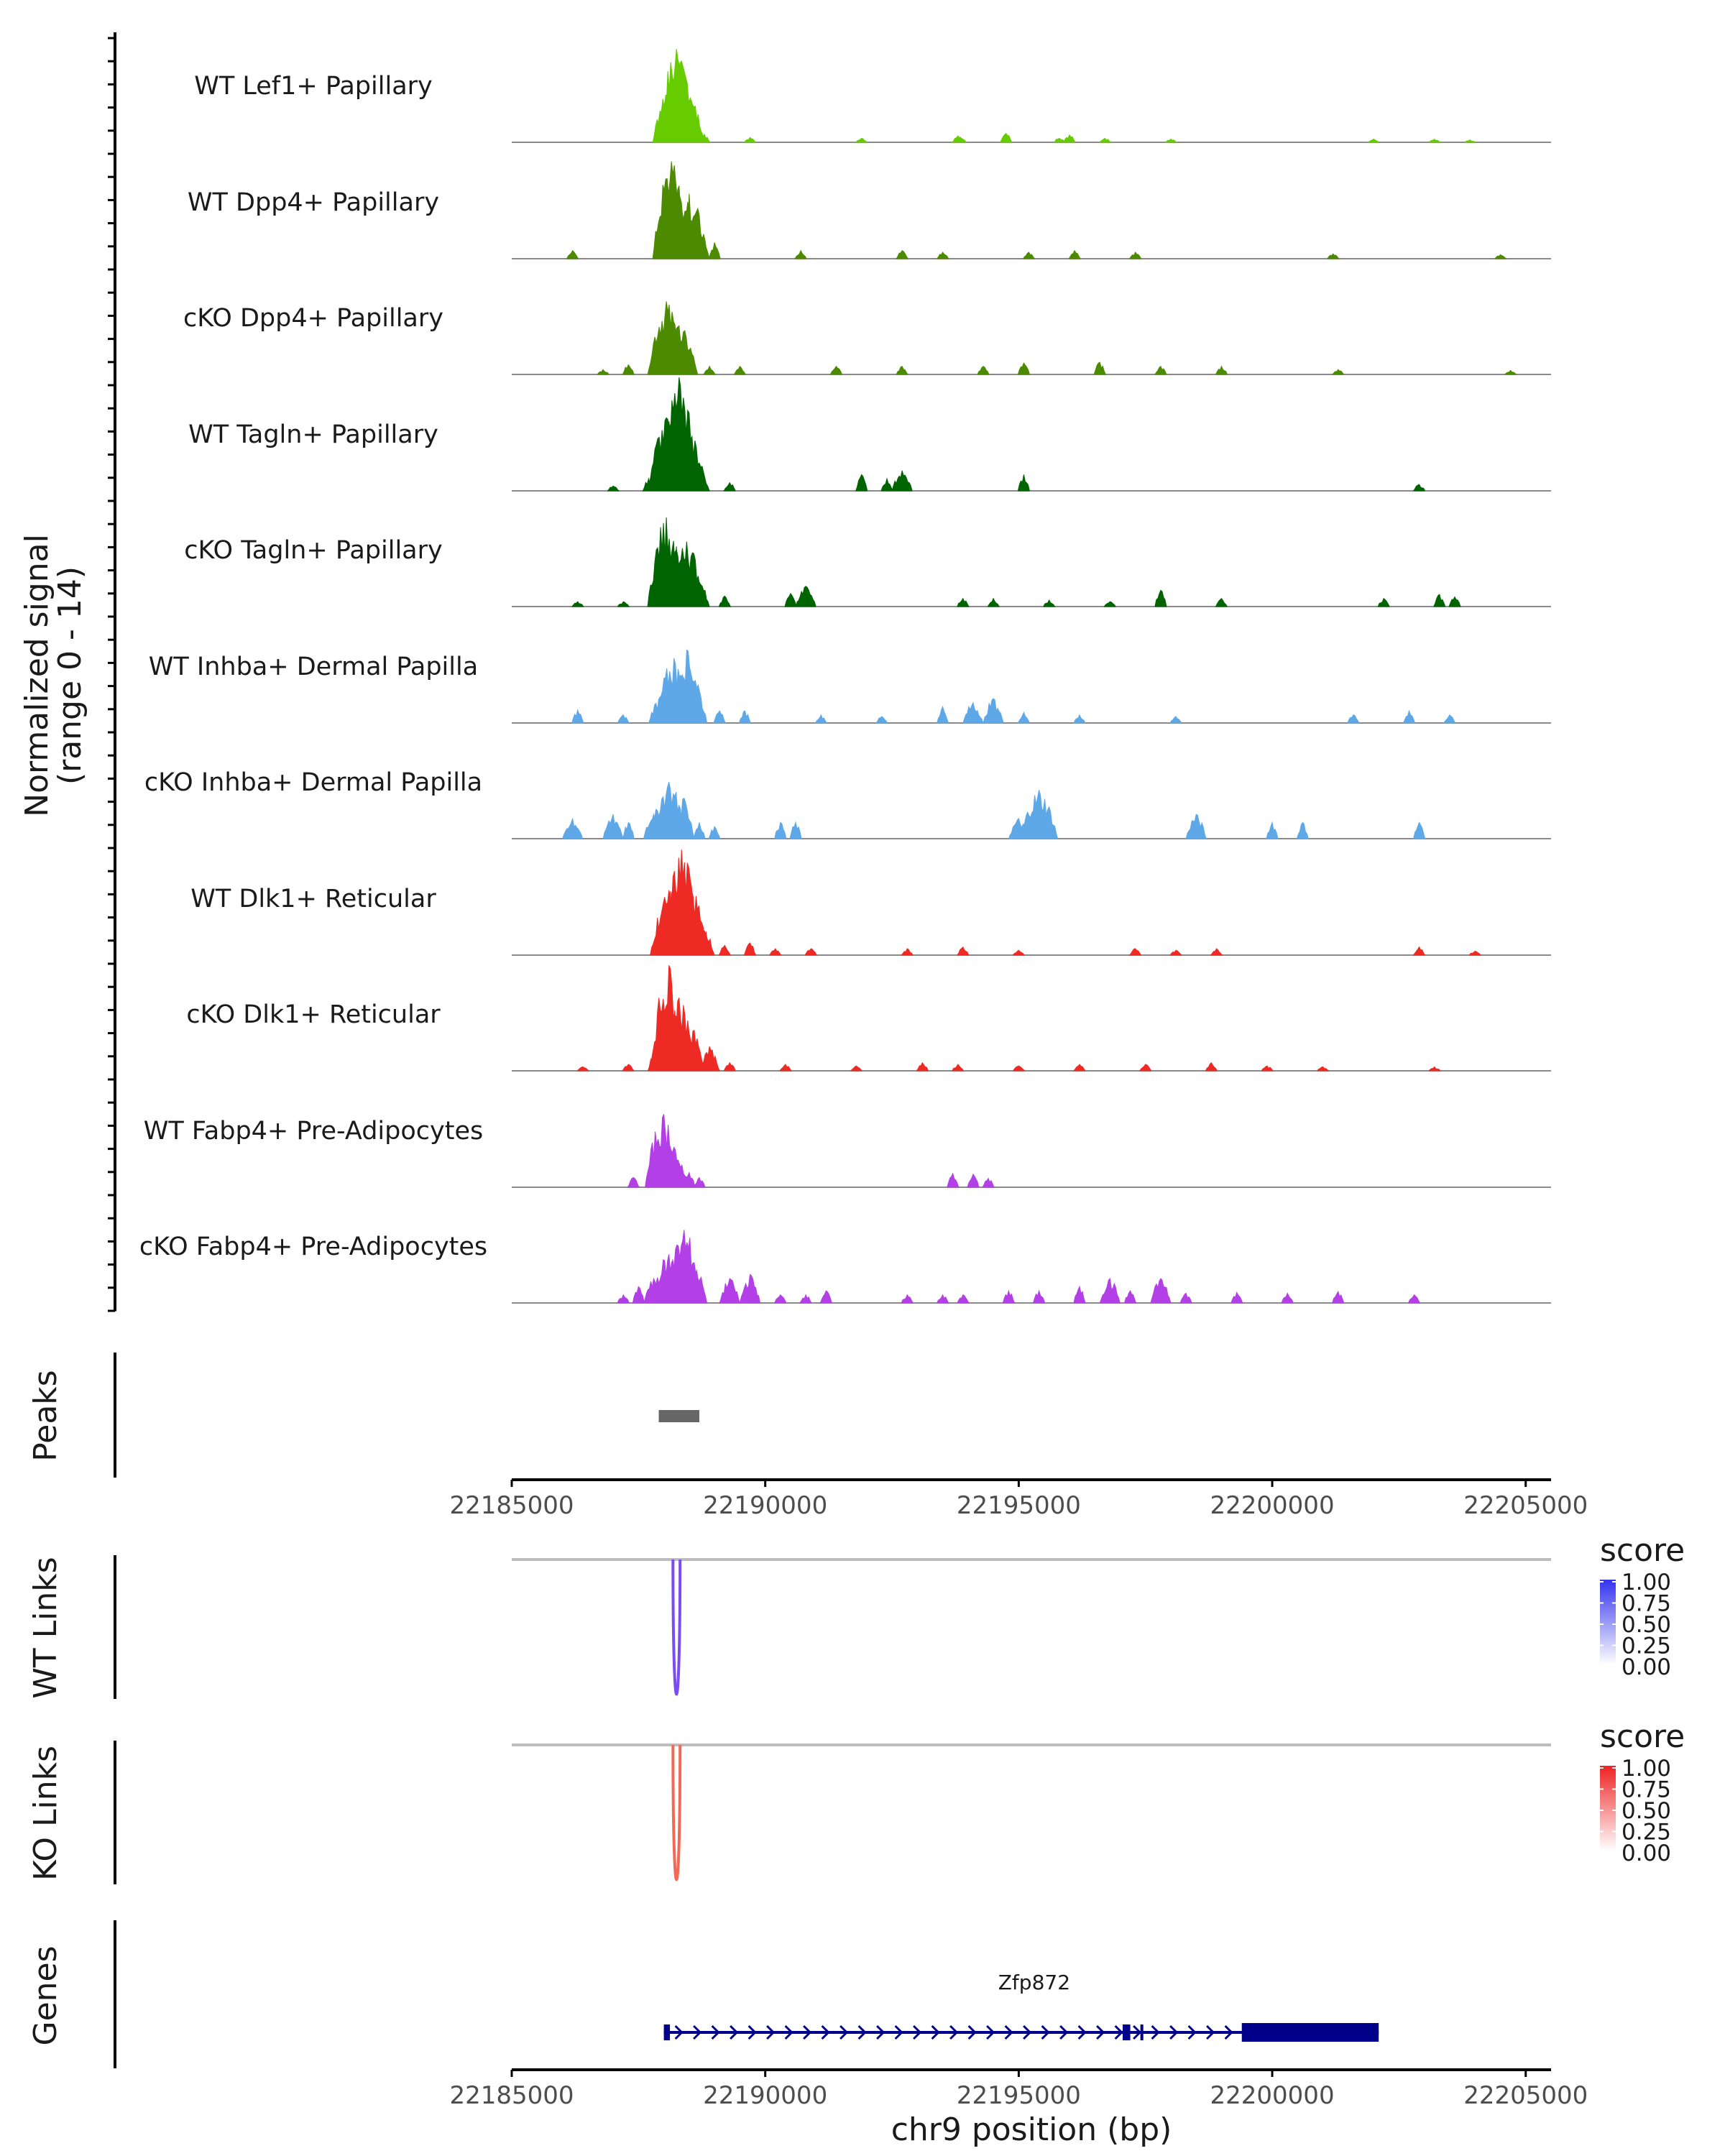 The height and width of the screenshot is (2156, 1725). I want to click on x-tick-label: 22200000, so click(1272, 1505).